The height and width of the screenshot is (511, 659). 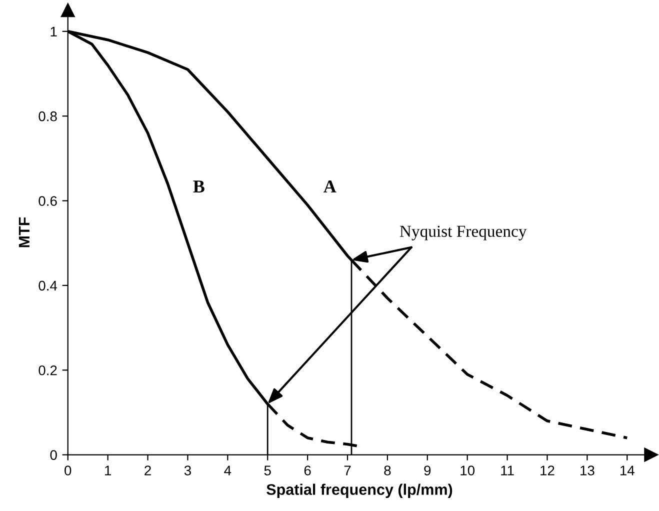 I want to click on x-tick-label: 4, so click(x=228, y=471).